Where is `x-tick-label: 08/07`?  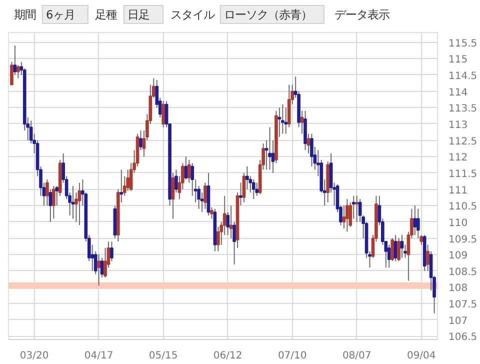 x-tick-label: 08/07 is located at coordinates (357, 356).